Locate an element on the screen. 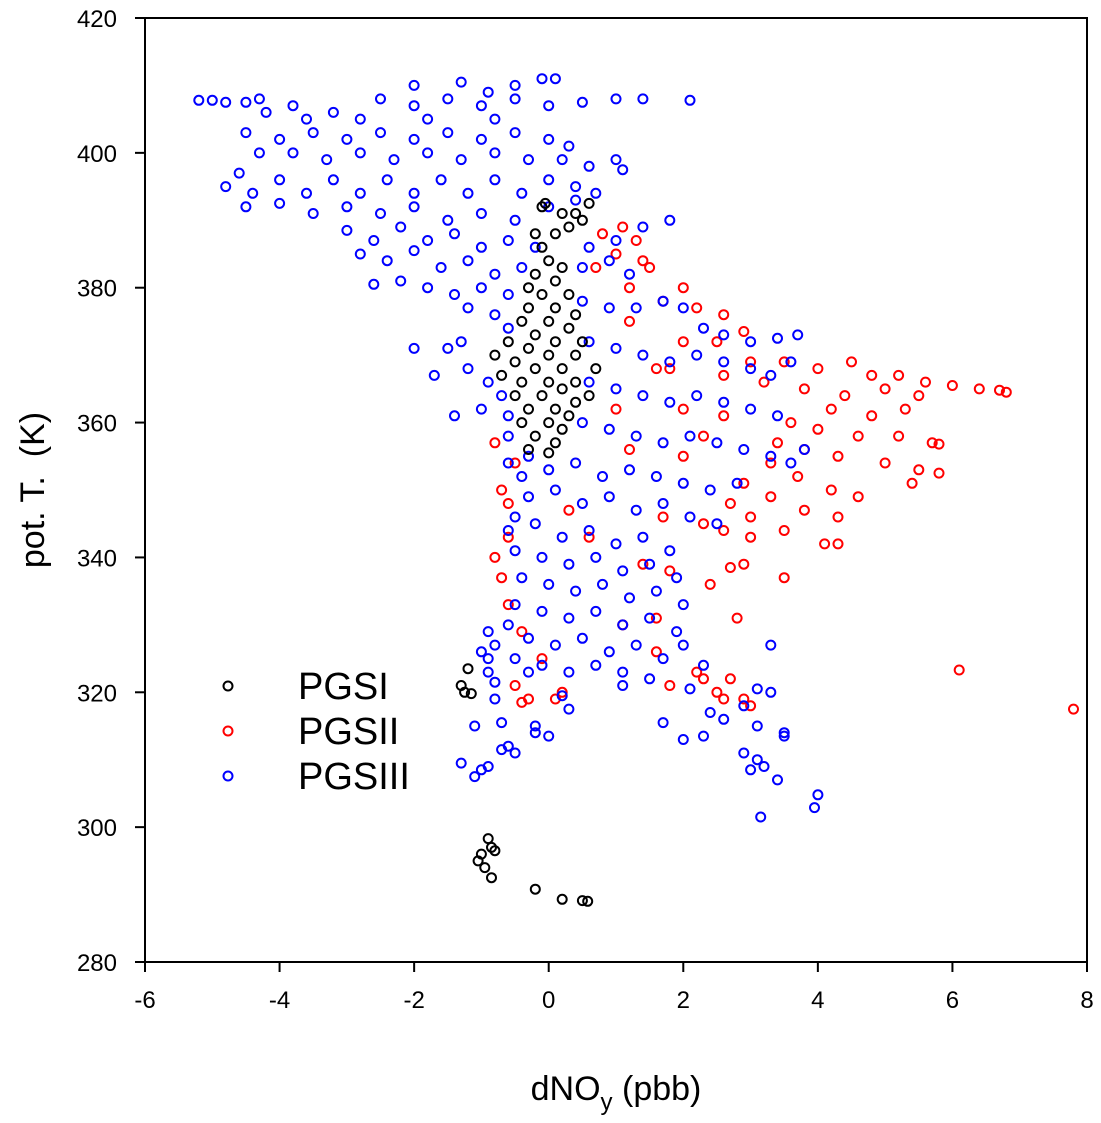 The image size is (1101, 1123). x-tick-label: -2 is located at coordinates (413, 1000).